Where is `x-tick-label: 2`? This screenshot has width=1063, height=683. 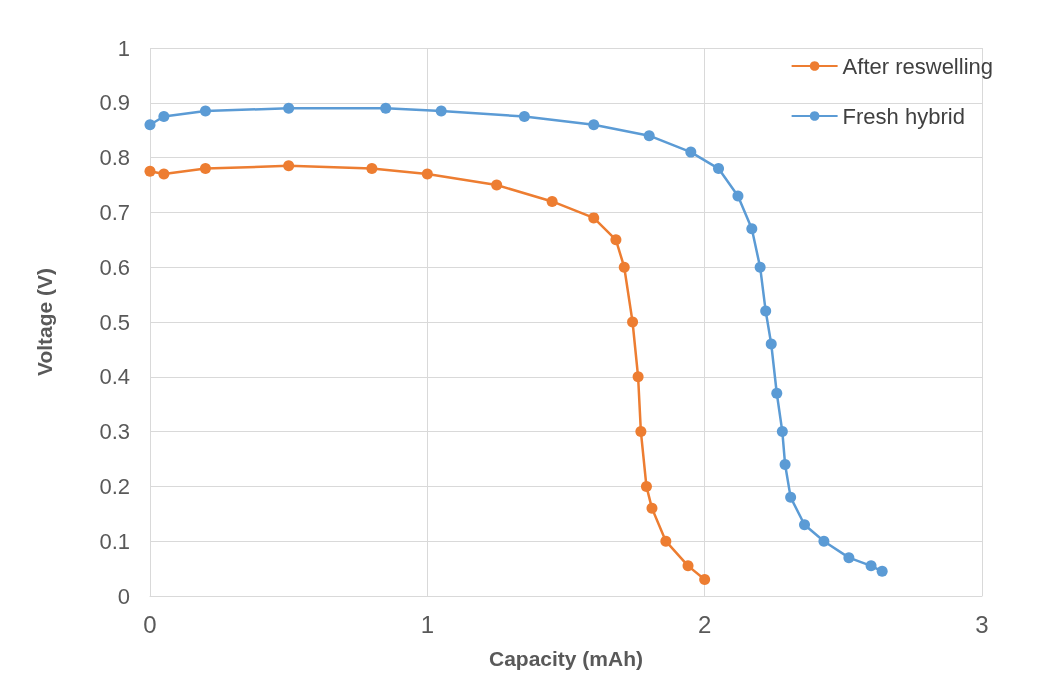 x-tick-label: 2 is located at coordinates (704, 624).